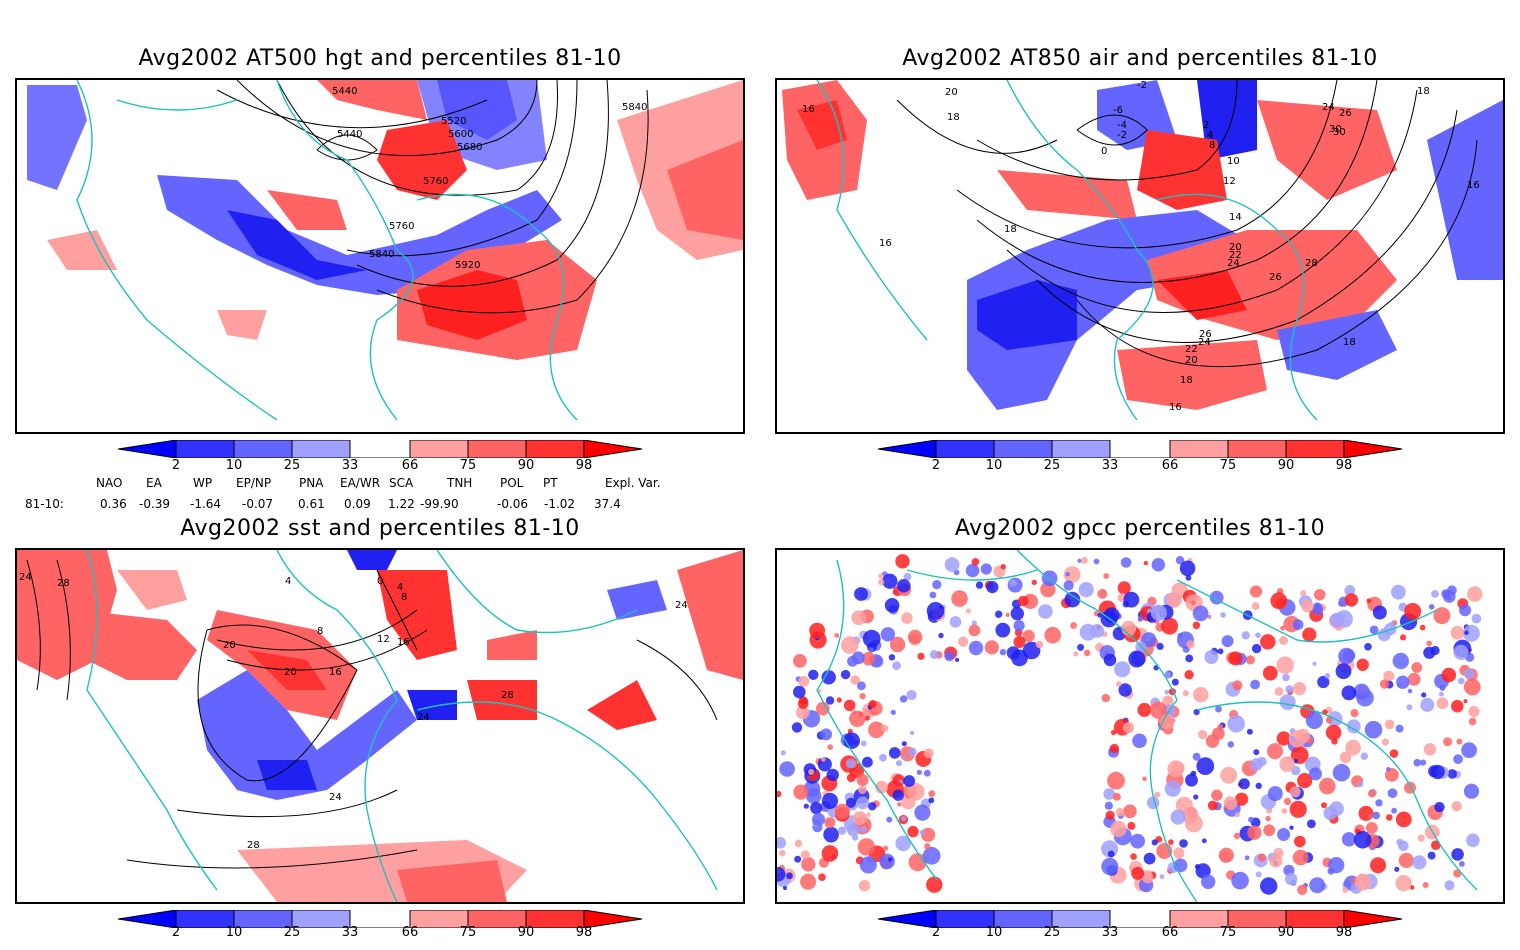 This screenshot has height=950, width=1520. Describe the element at coordinates (1210, 135) in the screenshot. I see `svg-text: 4` at that location.